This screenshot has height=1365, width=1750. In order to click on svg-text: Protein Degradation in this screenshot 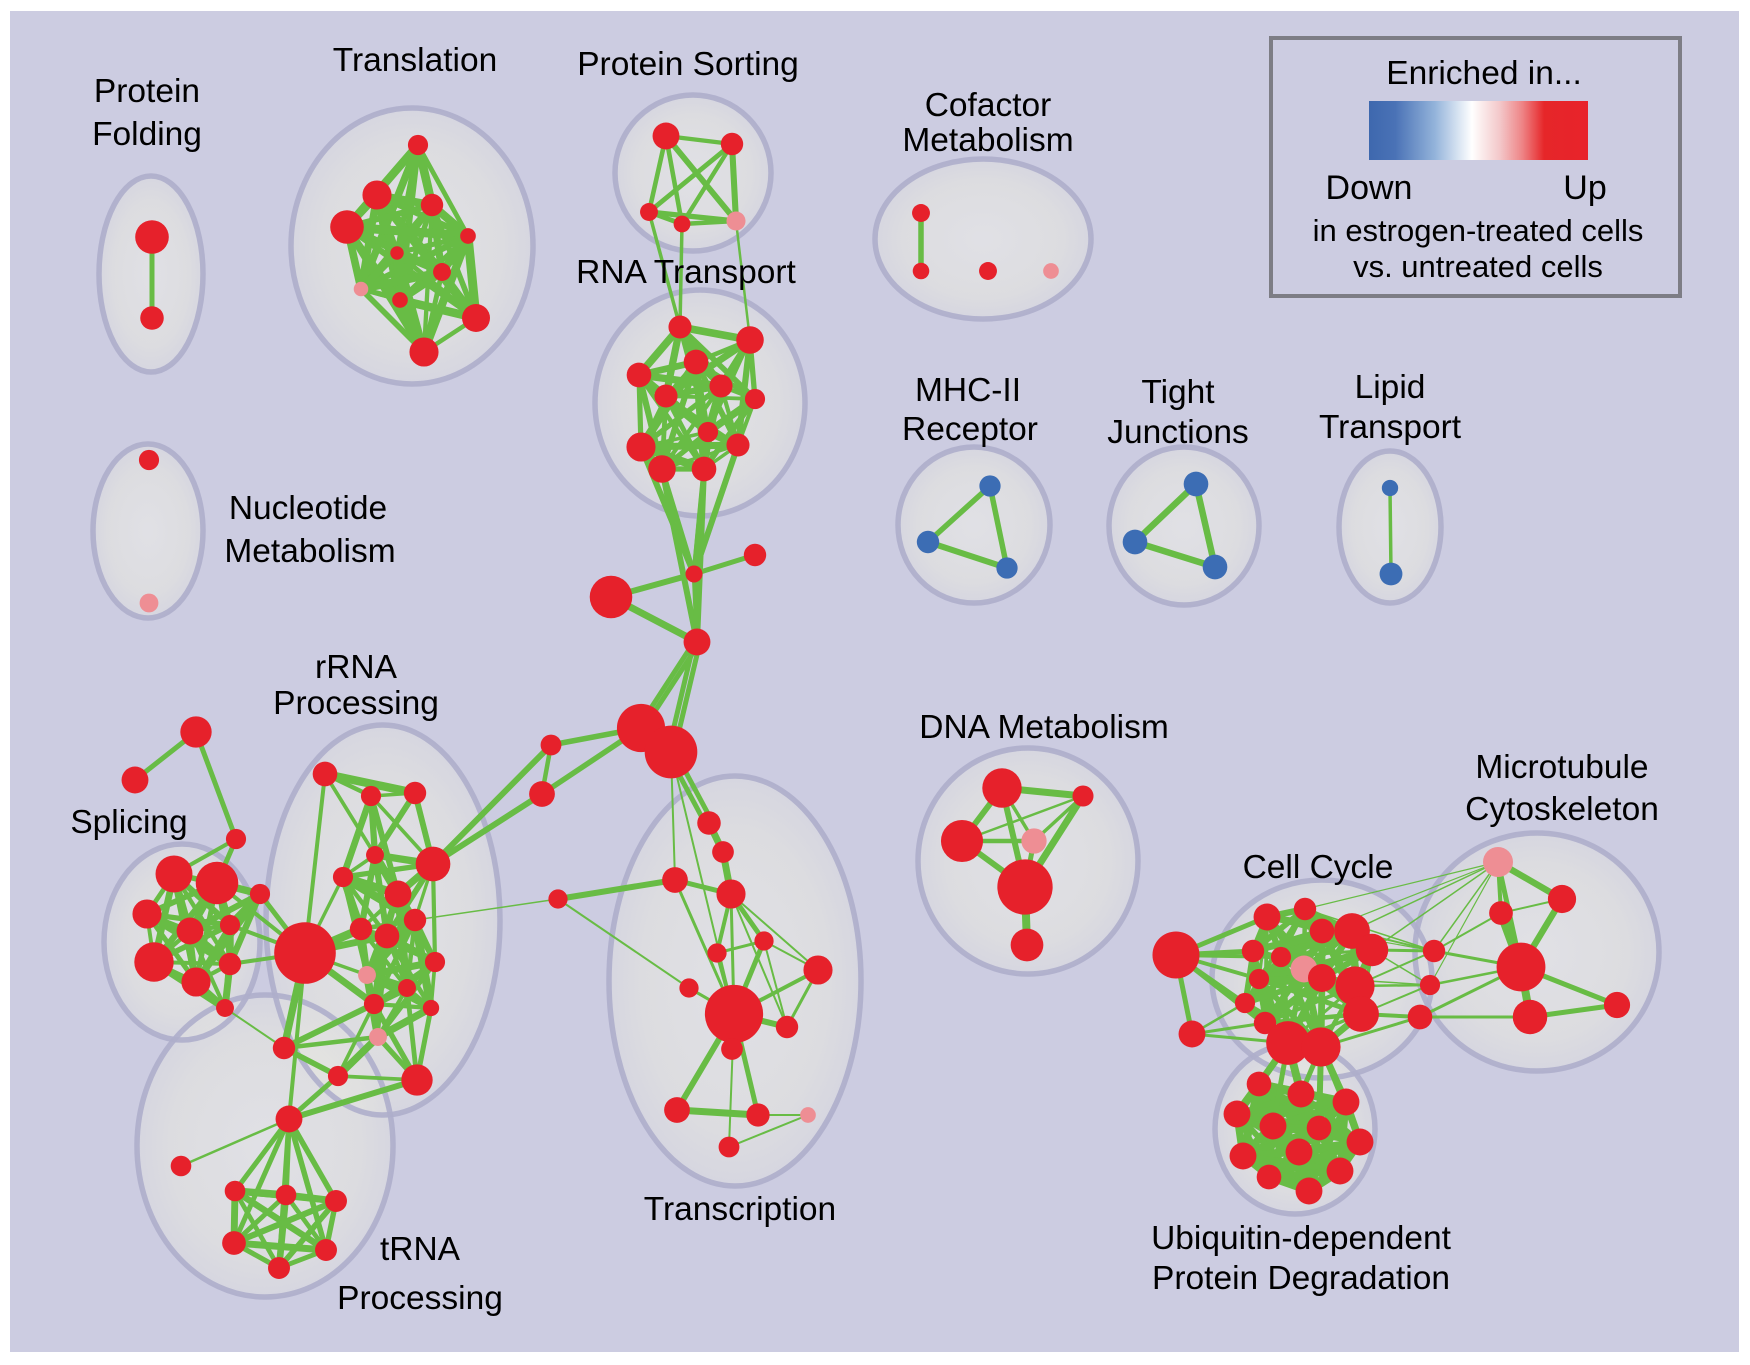, I will do `click(1301, 1278)`.